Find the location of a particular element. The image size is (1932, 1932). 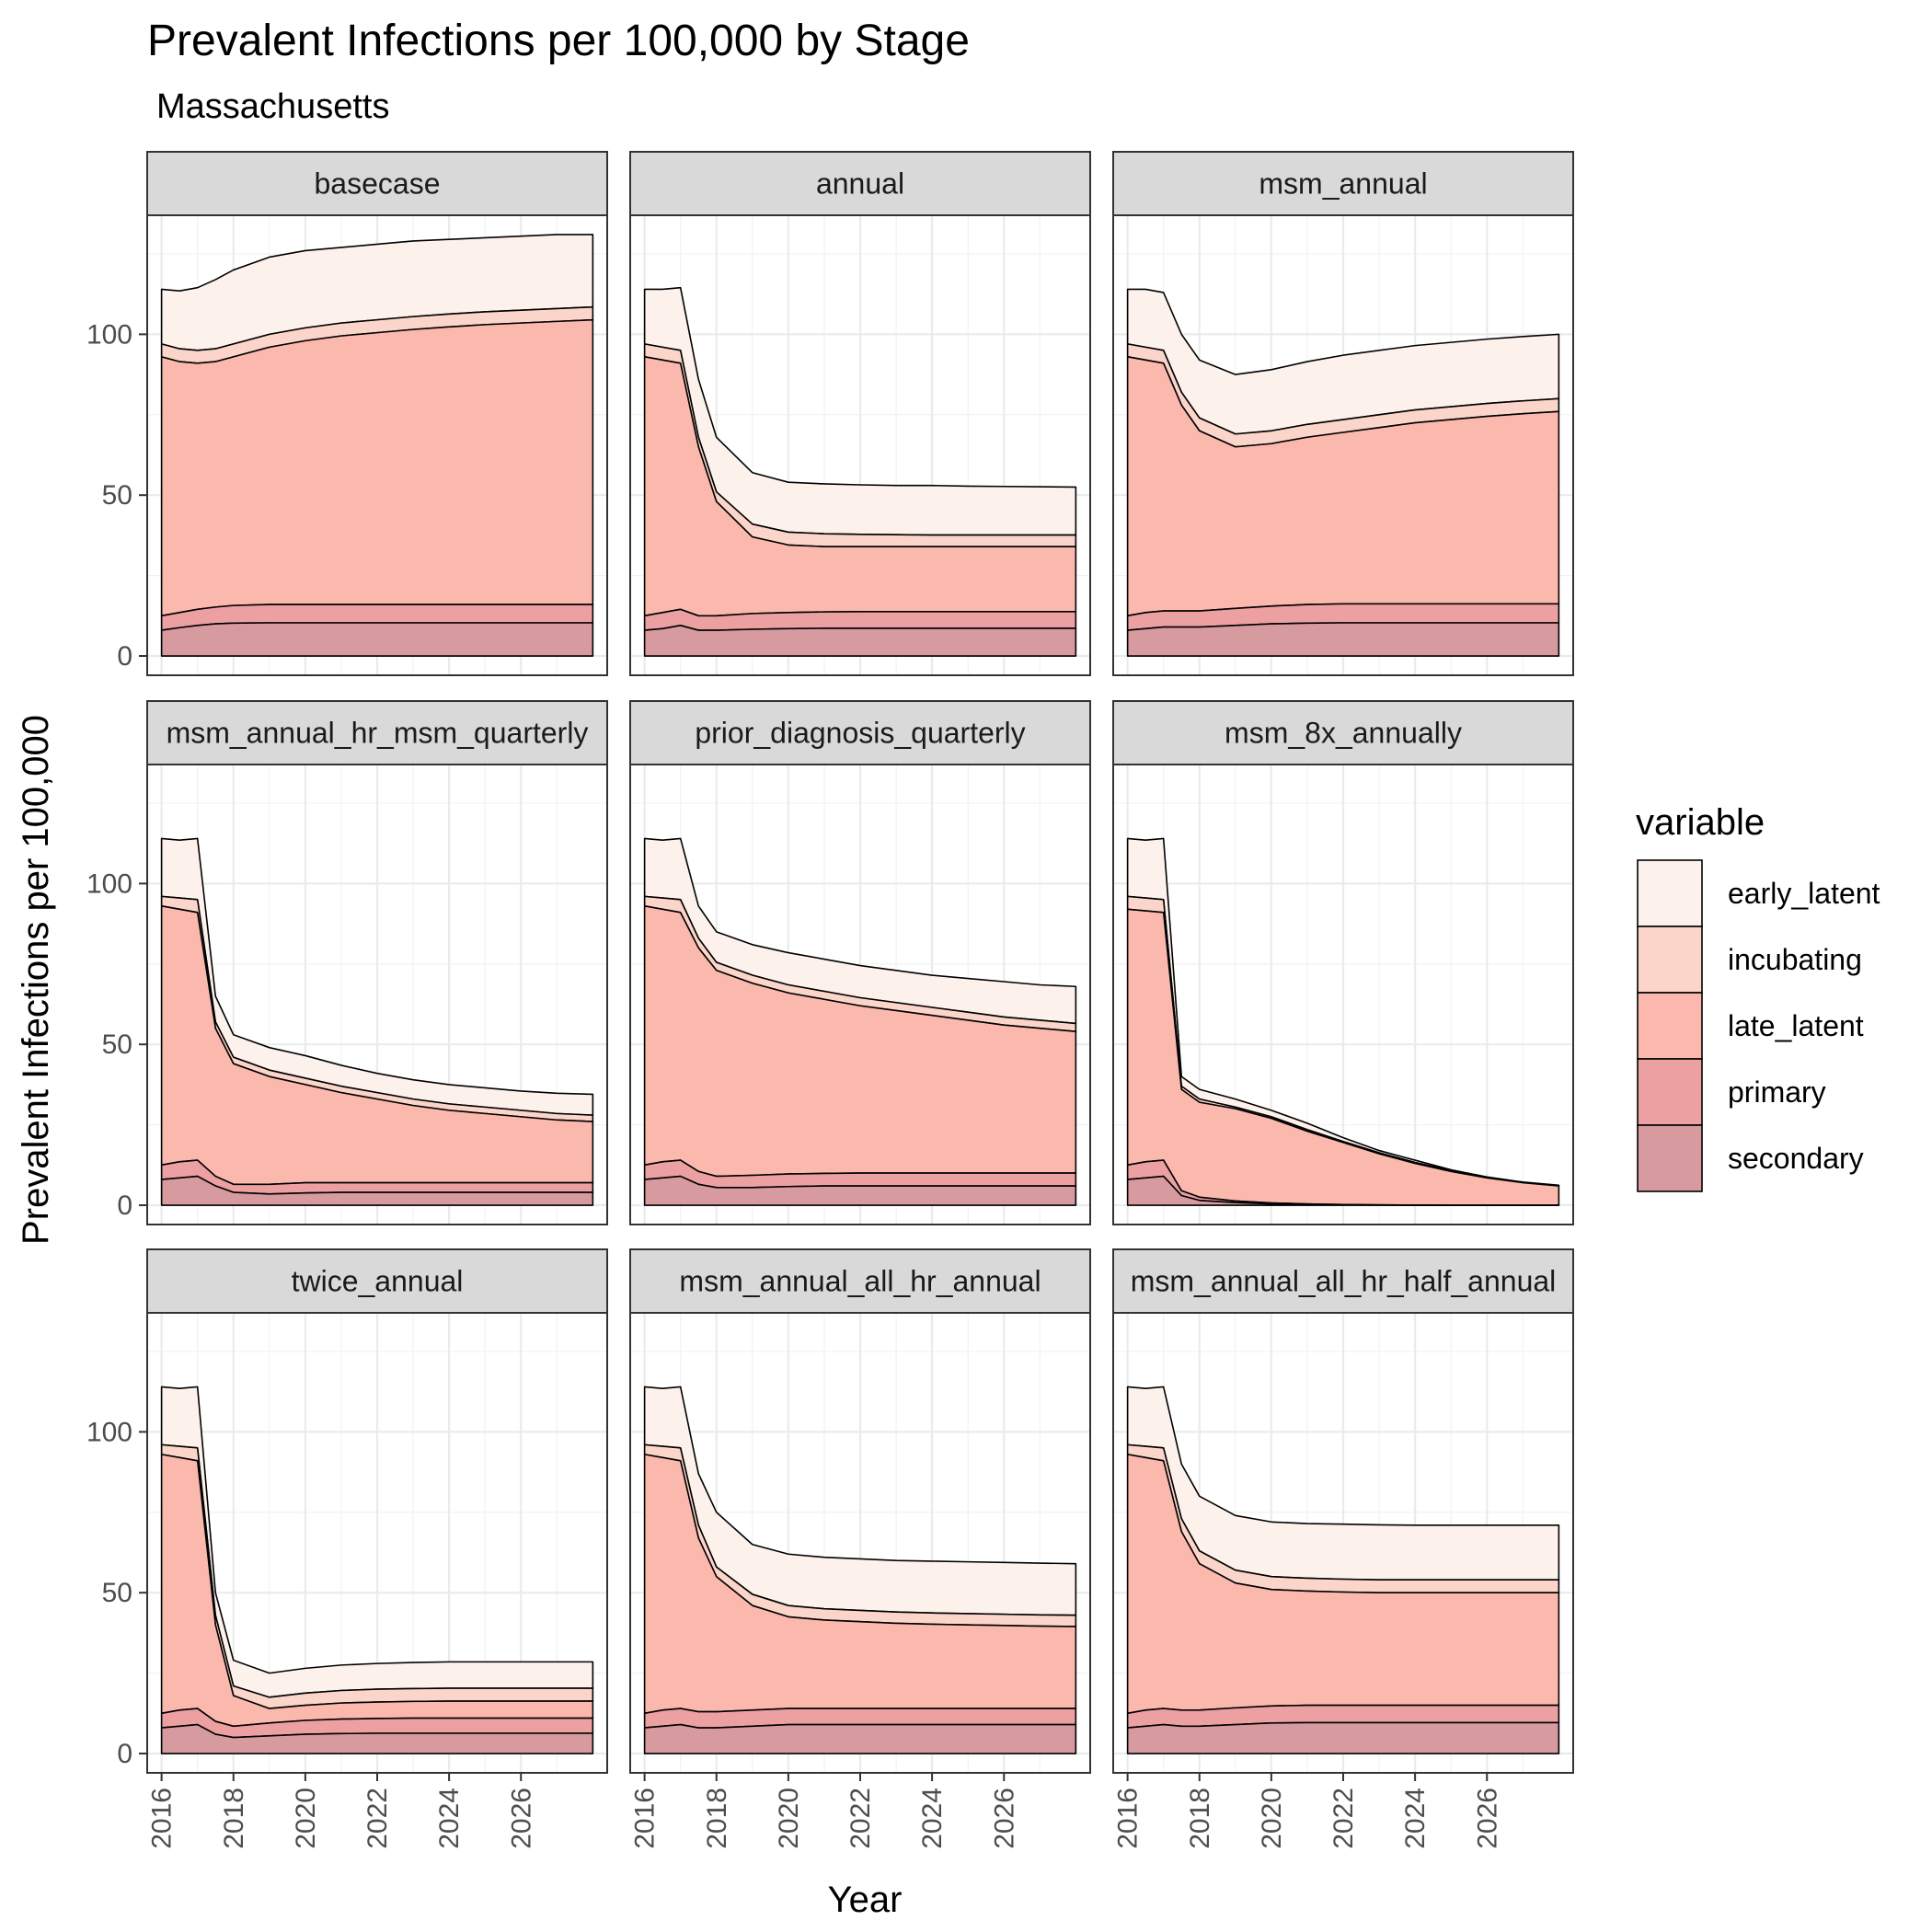

strip-label: prior_diagnosis_quarterly is located at coordinates (860, 733).